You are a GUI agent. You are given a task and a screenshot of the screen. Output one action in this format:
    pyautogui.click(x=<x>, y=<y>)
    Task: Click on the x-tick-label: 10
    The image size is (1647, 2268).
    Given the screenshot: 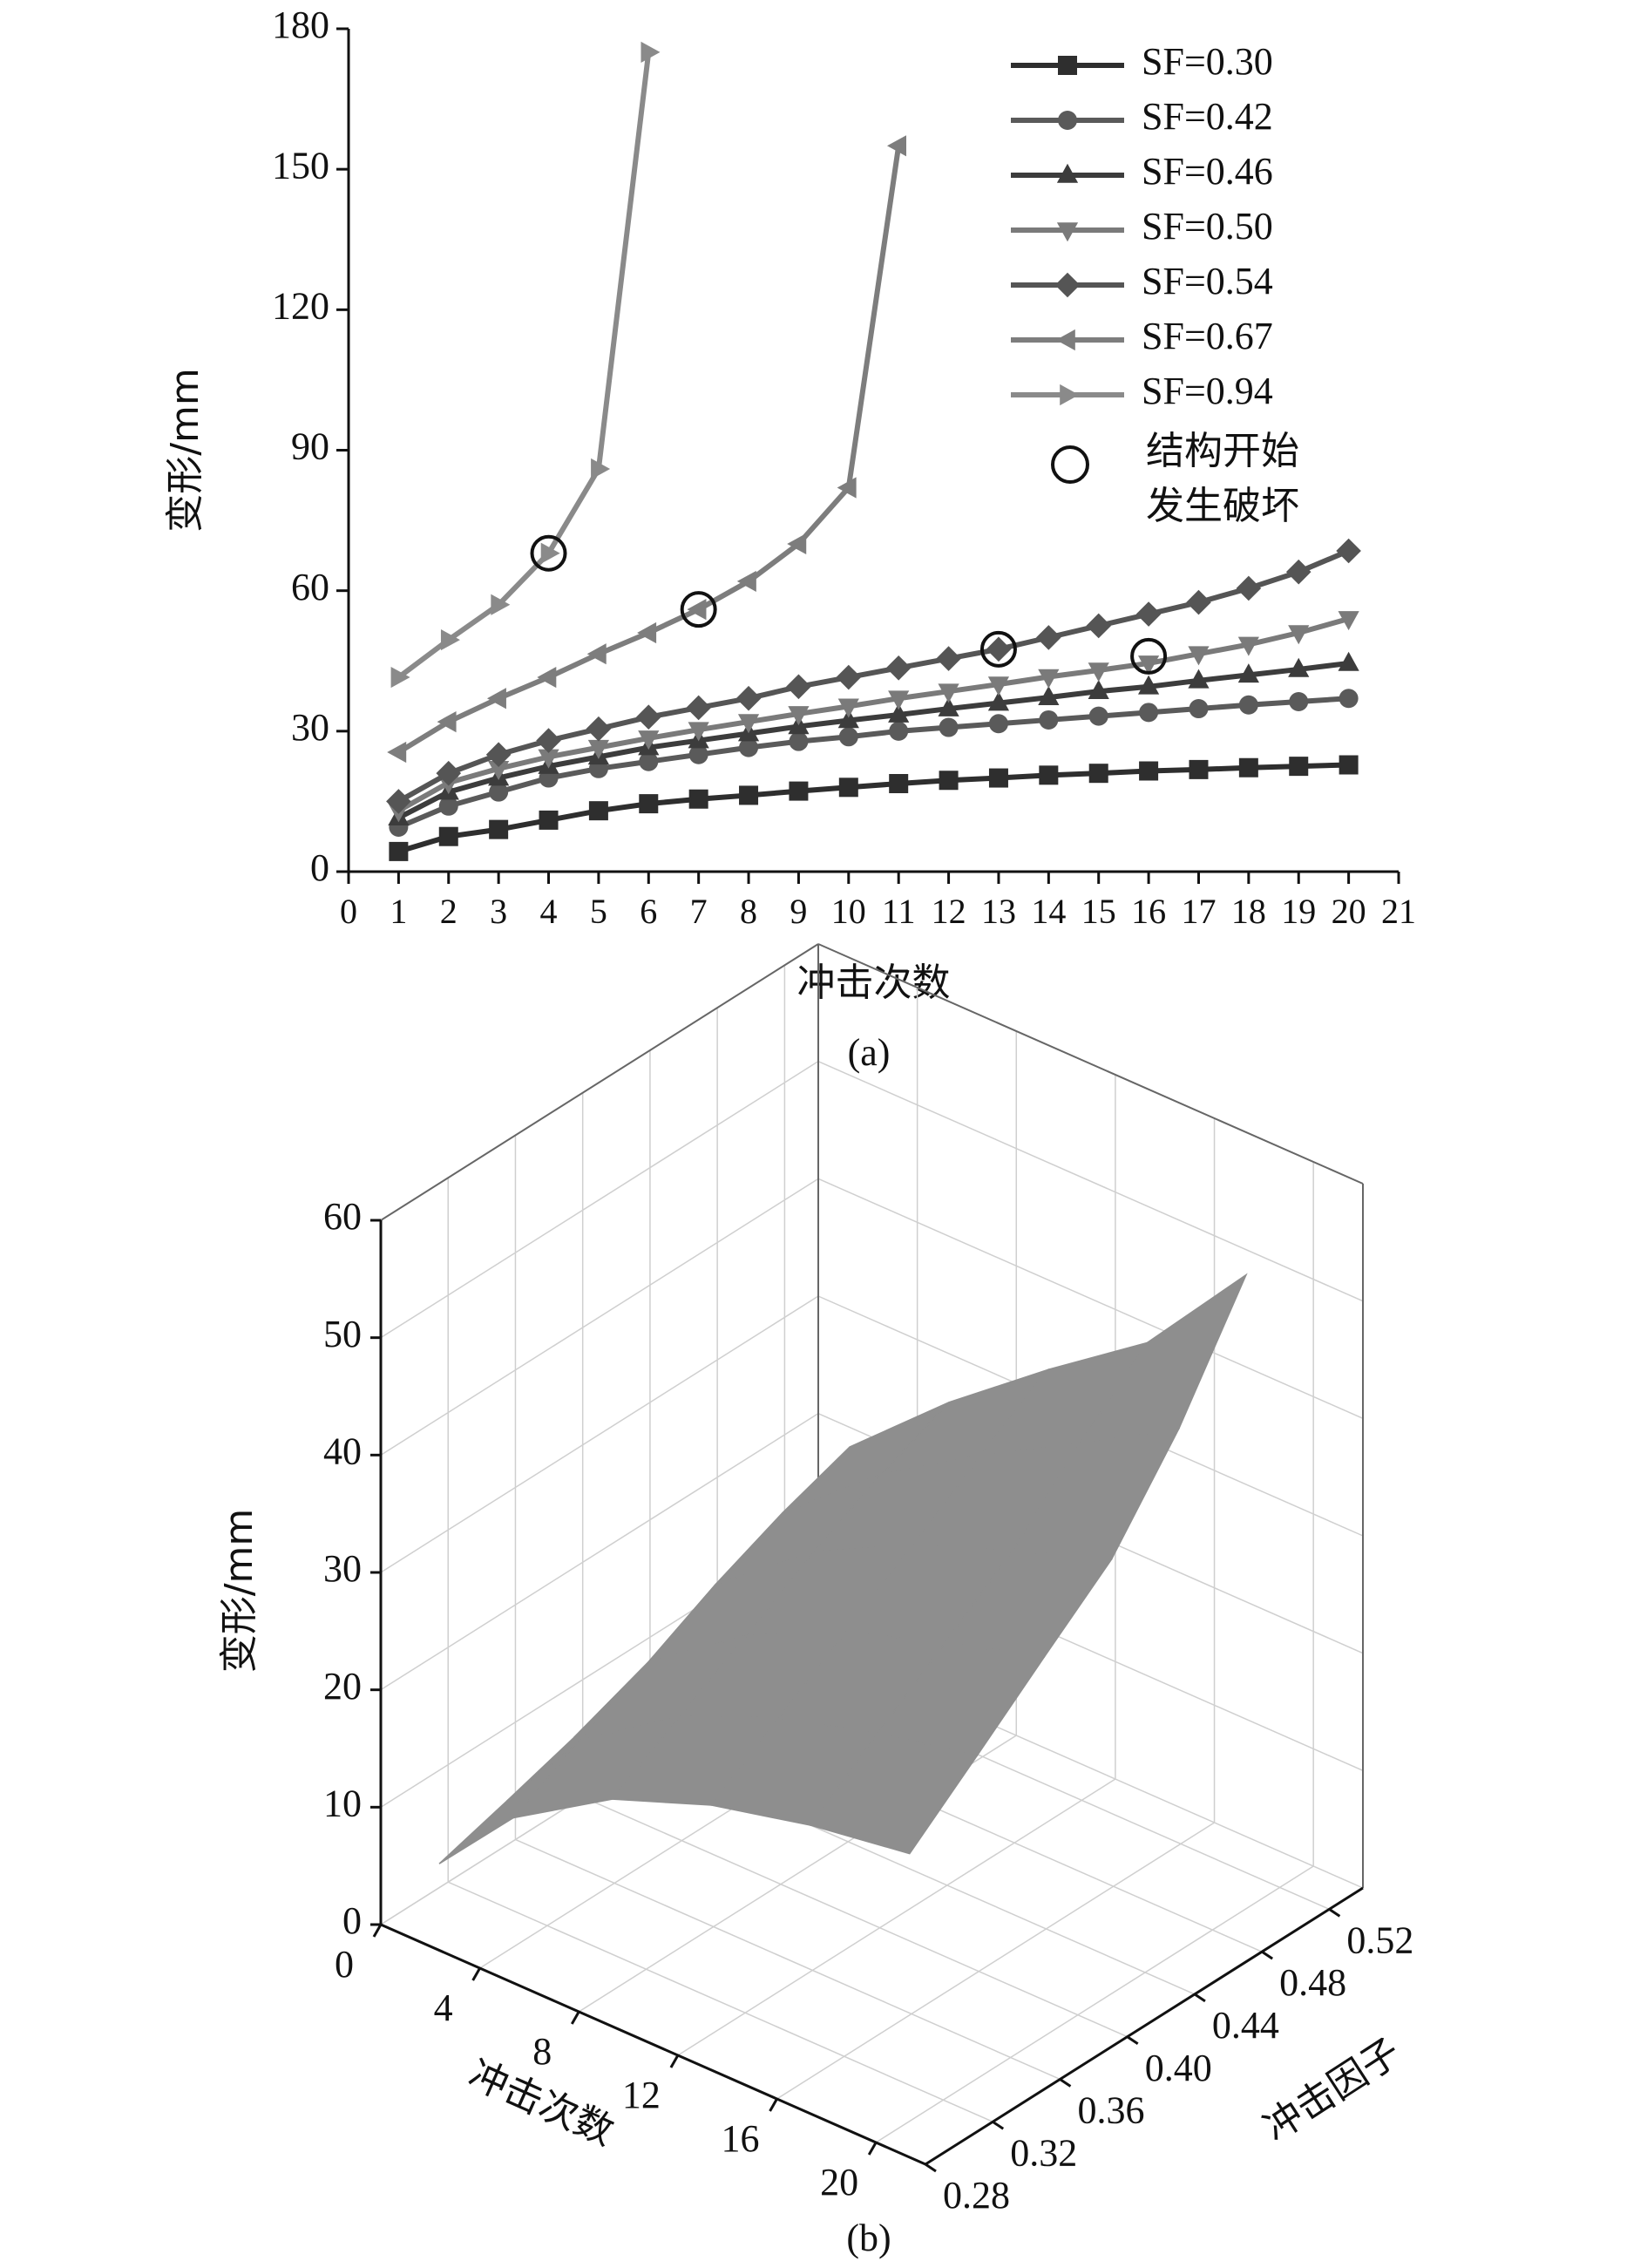 What is the action you would take?
    pyautogui.click(x=848, y=912)
    